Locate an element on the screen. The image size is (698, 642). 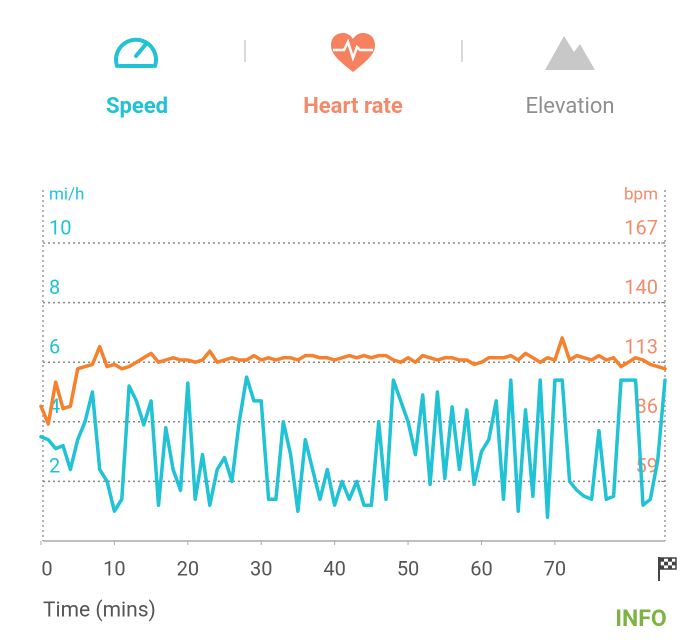
x-tick-label: 60 is located at coordinates (481, 568).